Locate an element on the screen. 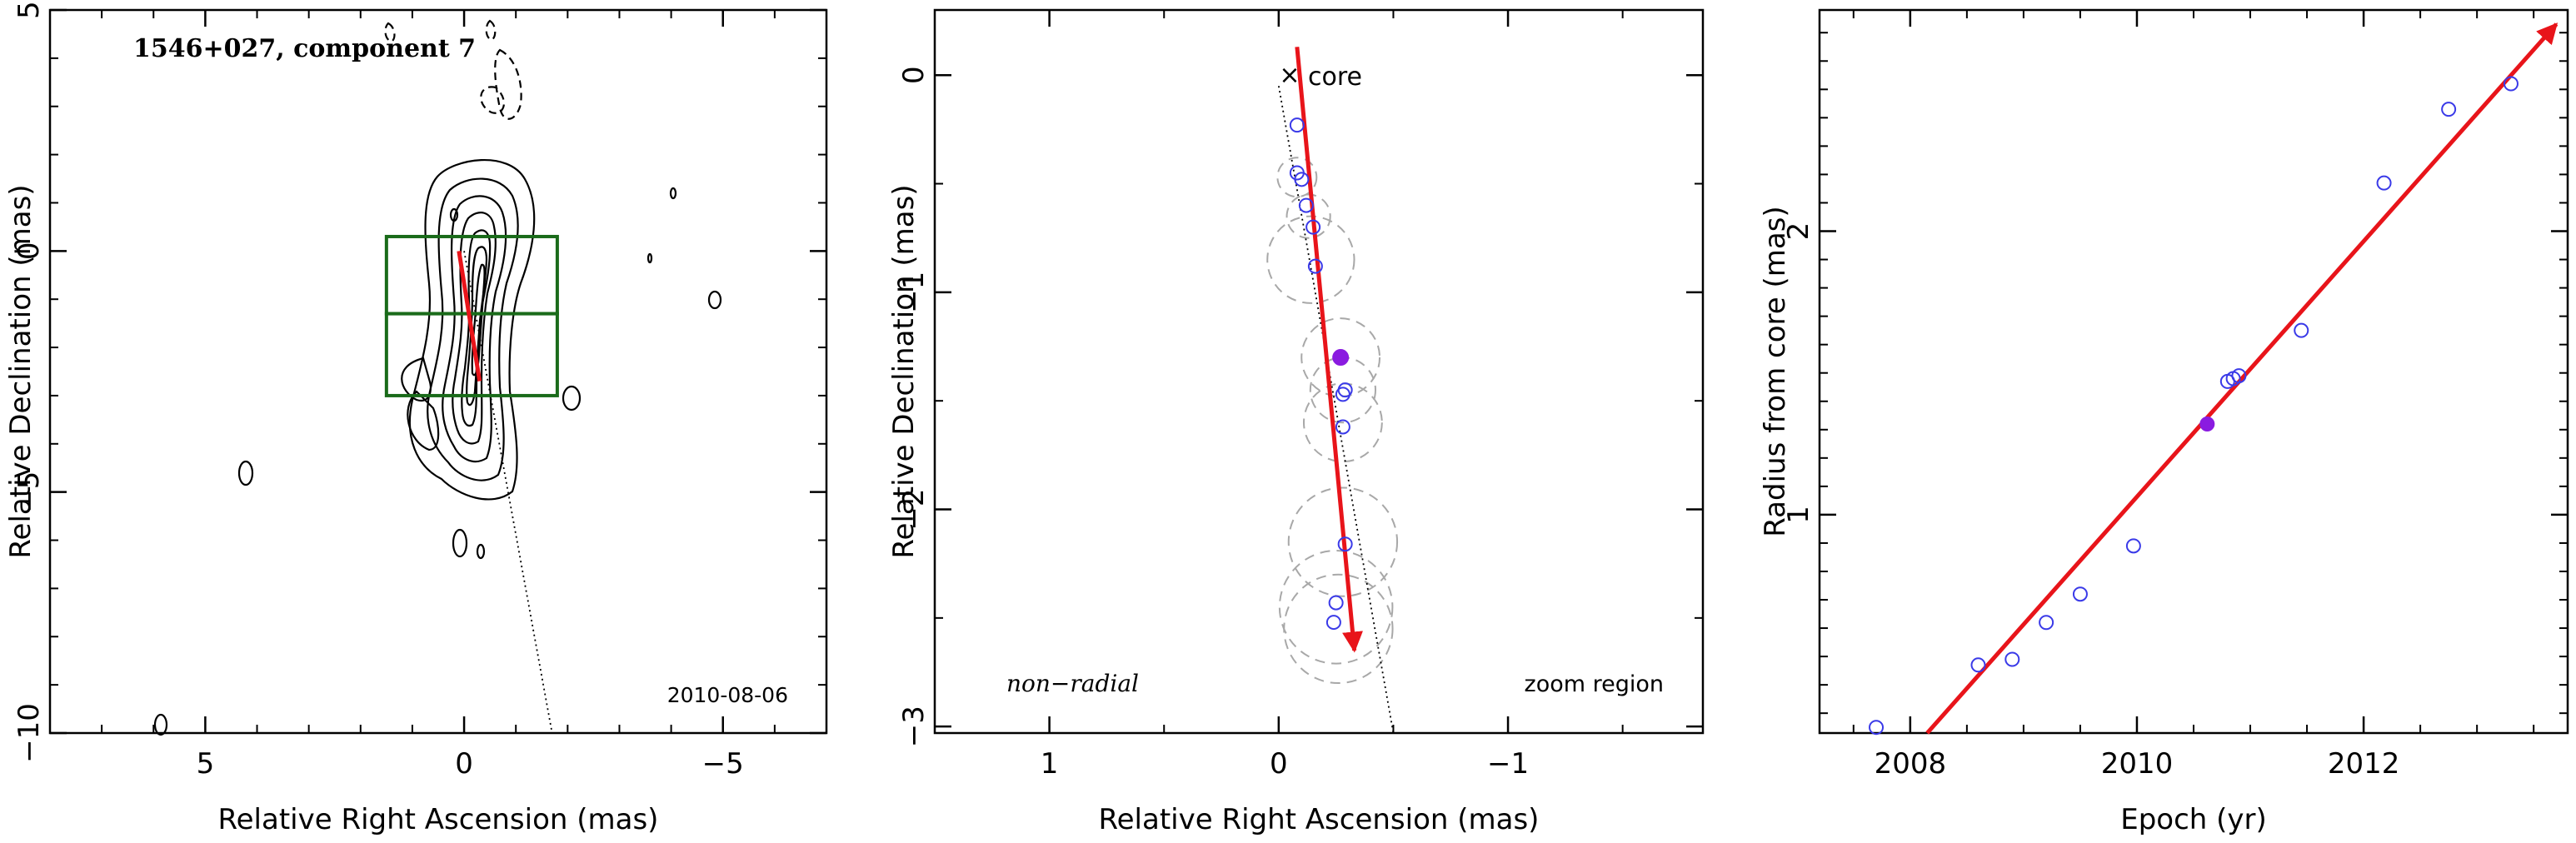 The width and height of the screenshot is (2576, 843). x-tick-label: −1 is located at coordinates (1508, 764).